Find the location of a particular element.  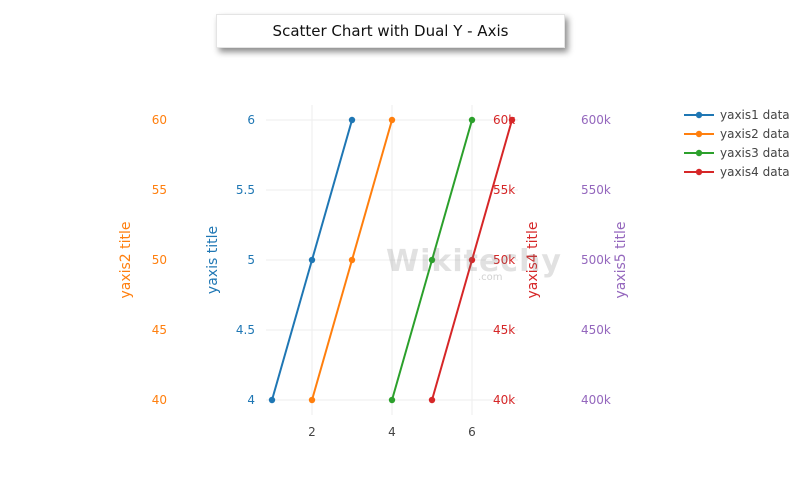

yaxis-tick-label: 4.5 is located at coordinates (245, 330).